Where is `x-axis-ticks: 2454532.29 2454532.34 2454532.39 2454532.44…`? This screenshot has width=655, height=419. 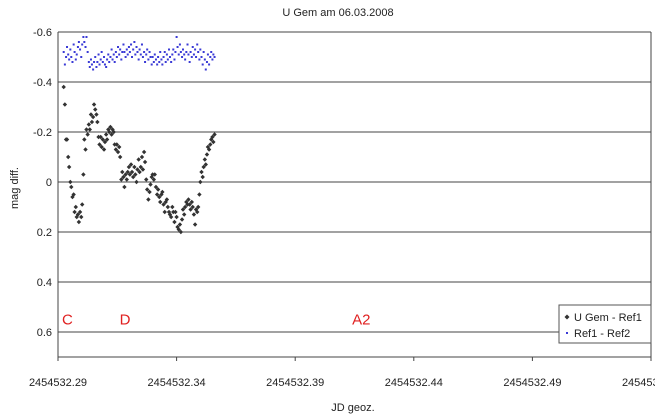
x-axis-ticks: 2454532.29 2454532.34 2454532.39 2454532.44… is located at coordinates (342, 373).